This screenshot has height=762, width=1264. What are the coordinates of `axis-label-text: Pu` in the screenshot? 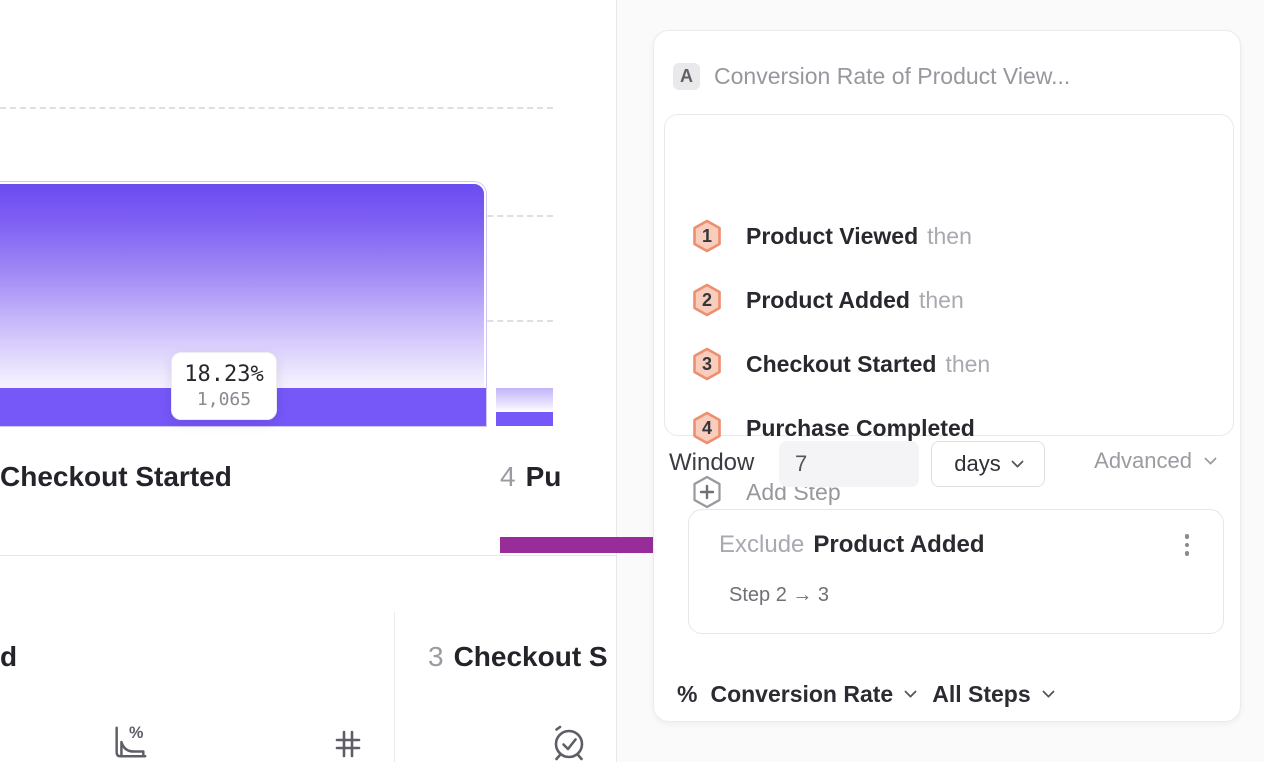 It's located at (543, 476).